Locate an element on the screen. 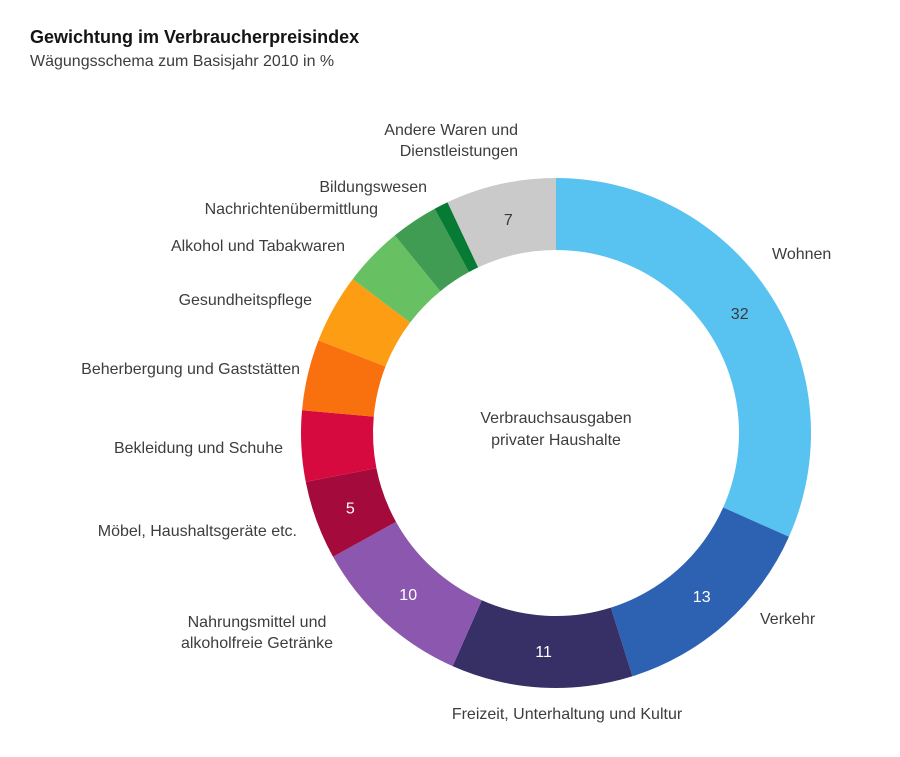 The image size is (900, 757). donut-segment-gesundheitspflege is located at coordinates (364, 323).